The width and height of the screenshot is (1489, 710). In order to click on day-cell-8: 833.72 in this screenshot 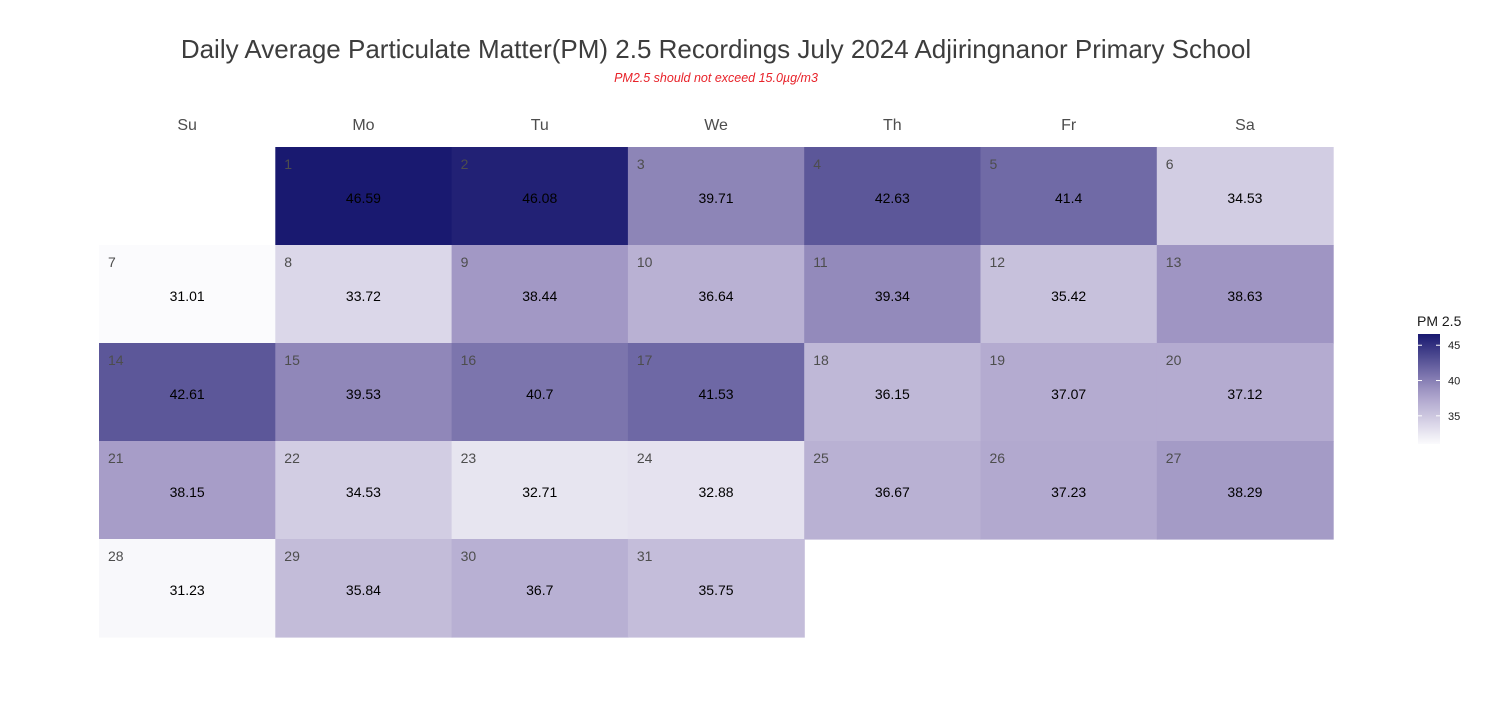, I will do `click(364, 294)`.